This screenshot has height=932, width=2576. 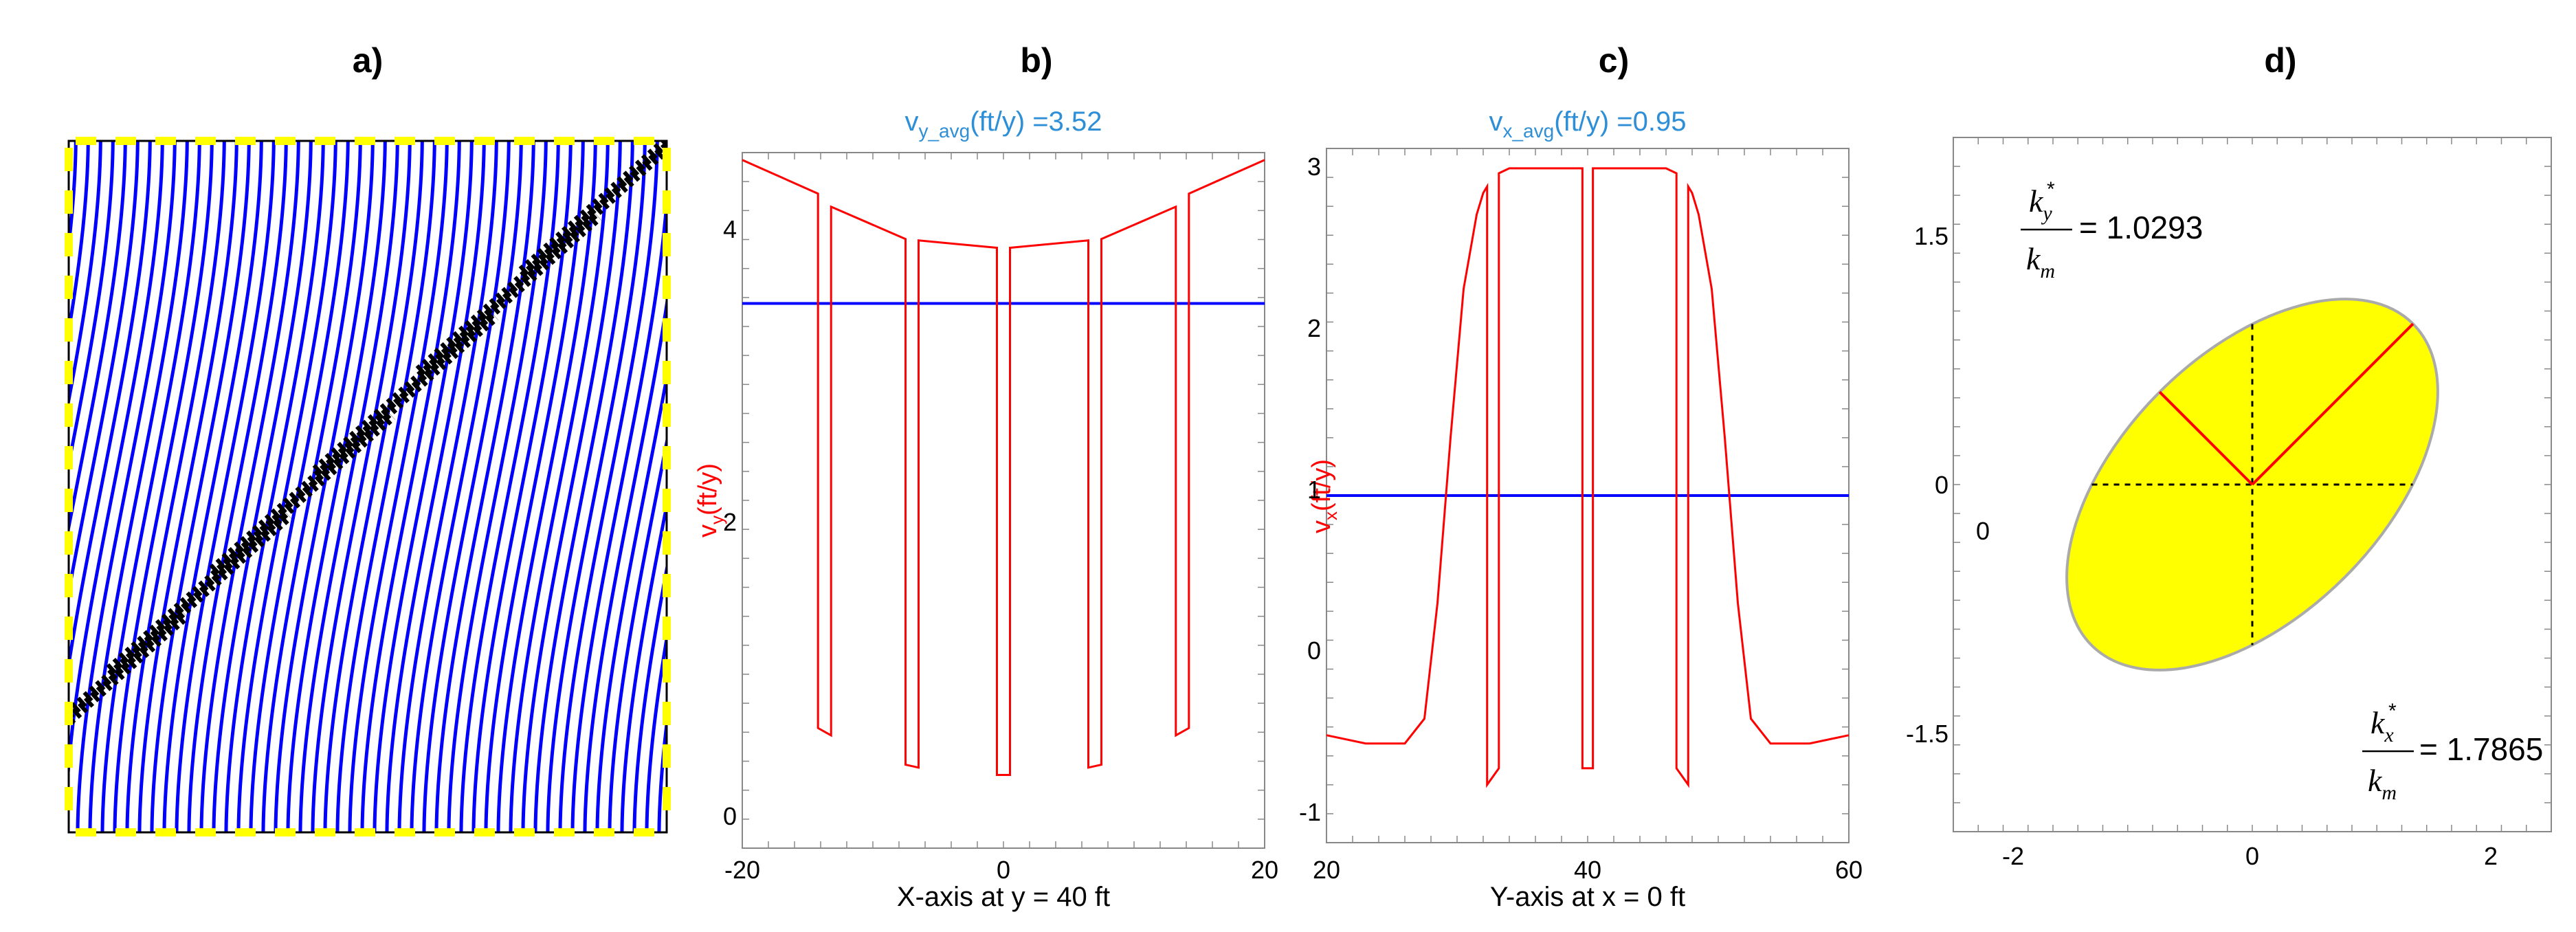 What do you see at coordinates (2378, 723) in the screenshot?
I see `kx-num-k: k` at bounding box center [2378, 723].